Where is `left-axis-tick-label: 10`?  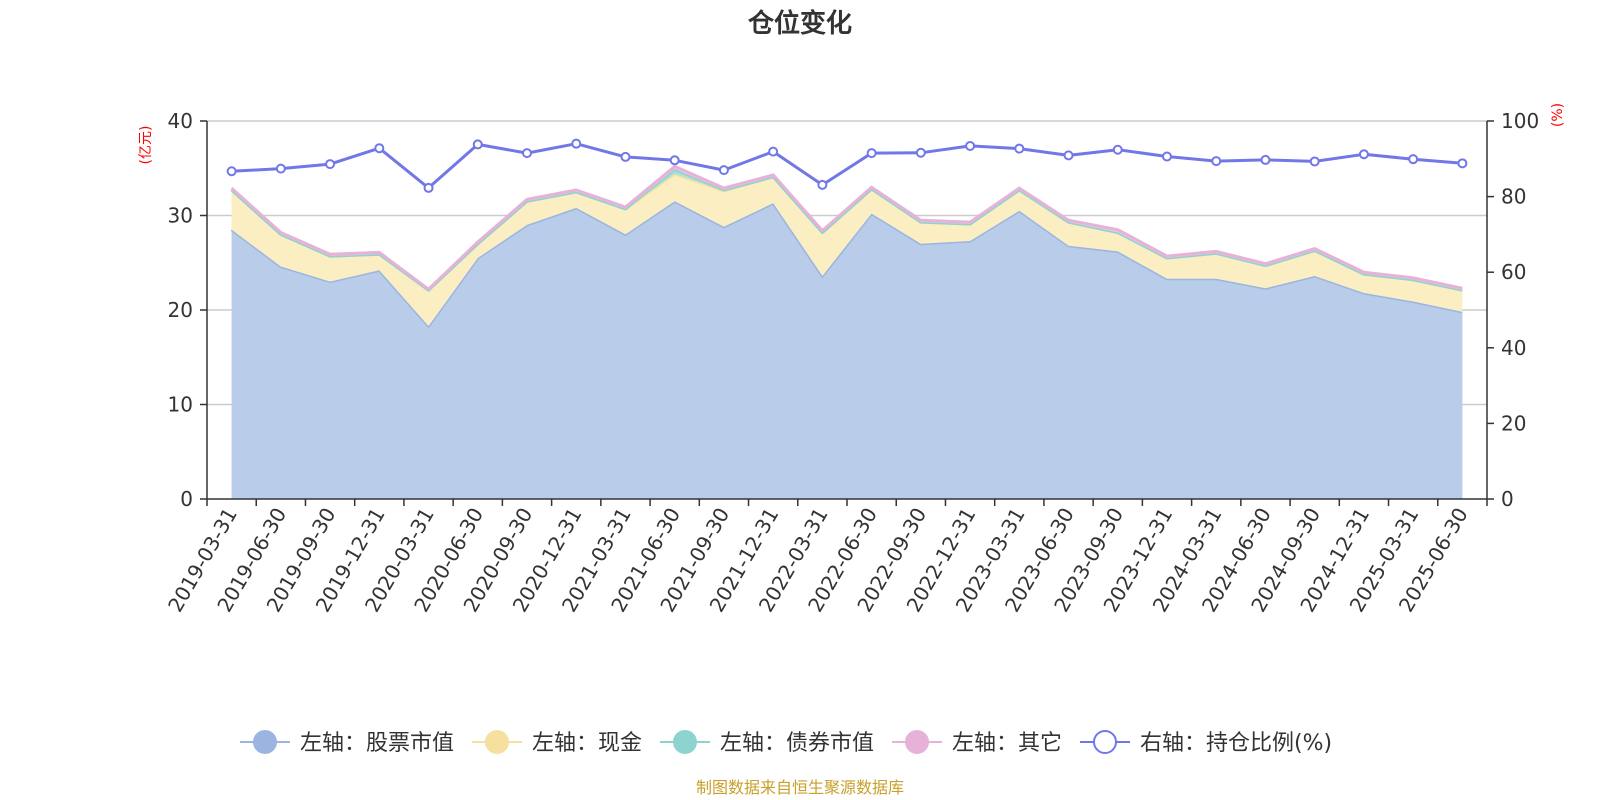
left-axis-tick-label: 10 is located at coordinates (180, 405).